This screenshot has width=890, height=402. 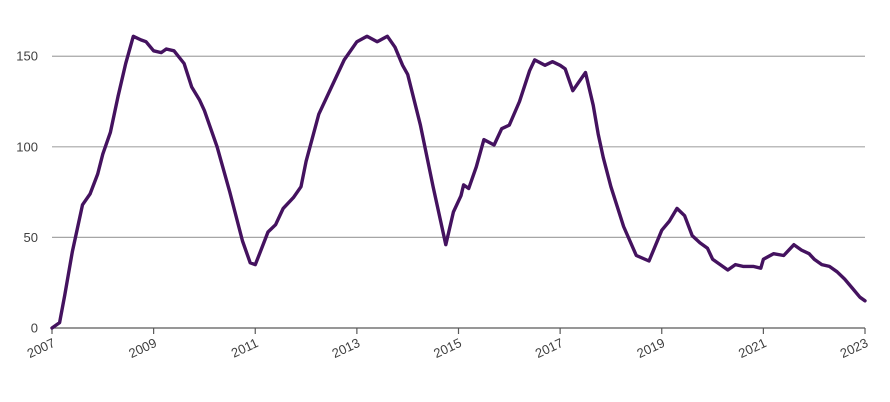 What do you see at coordinates (854, 348) in the screenshot?
I see `x-tick-label: 2023` at bounding box center [854, 348].